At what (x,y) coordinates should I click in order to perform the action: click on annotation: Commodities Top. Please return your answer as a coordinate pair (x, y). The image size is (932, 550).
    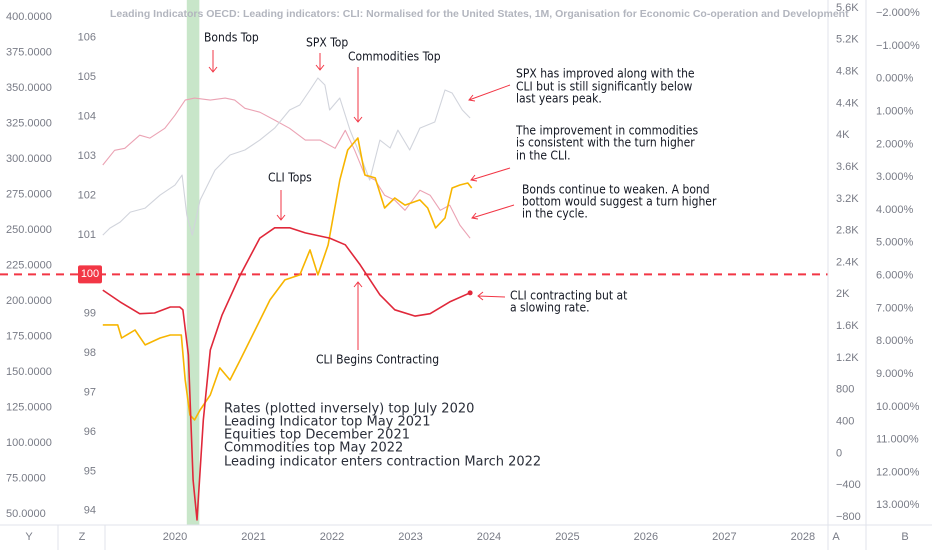
    Looking at the image, I should click on (394, 57).